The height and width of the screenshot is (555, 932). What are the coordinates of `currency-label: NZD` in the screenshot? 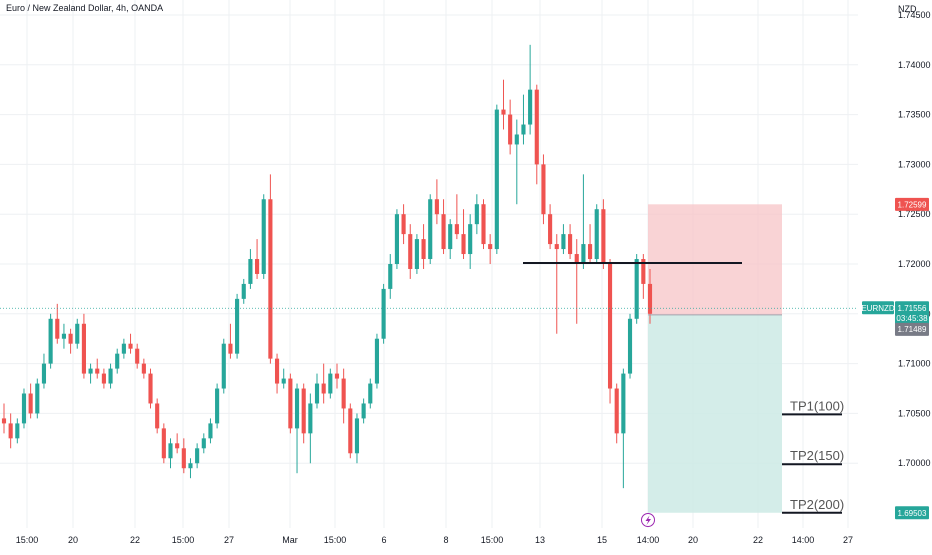 It's located at (907, 9).